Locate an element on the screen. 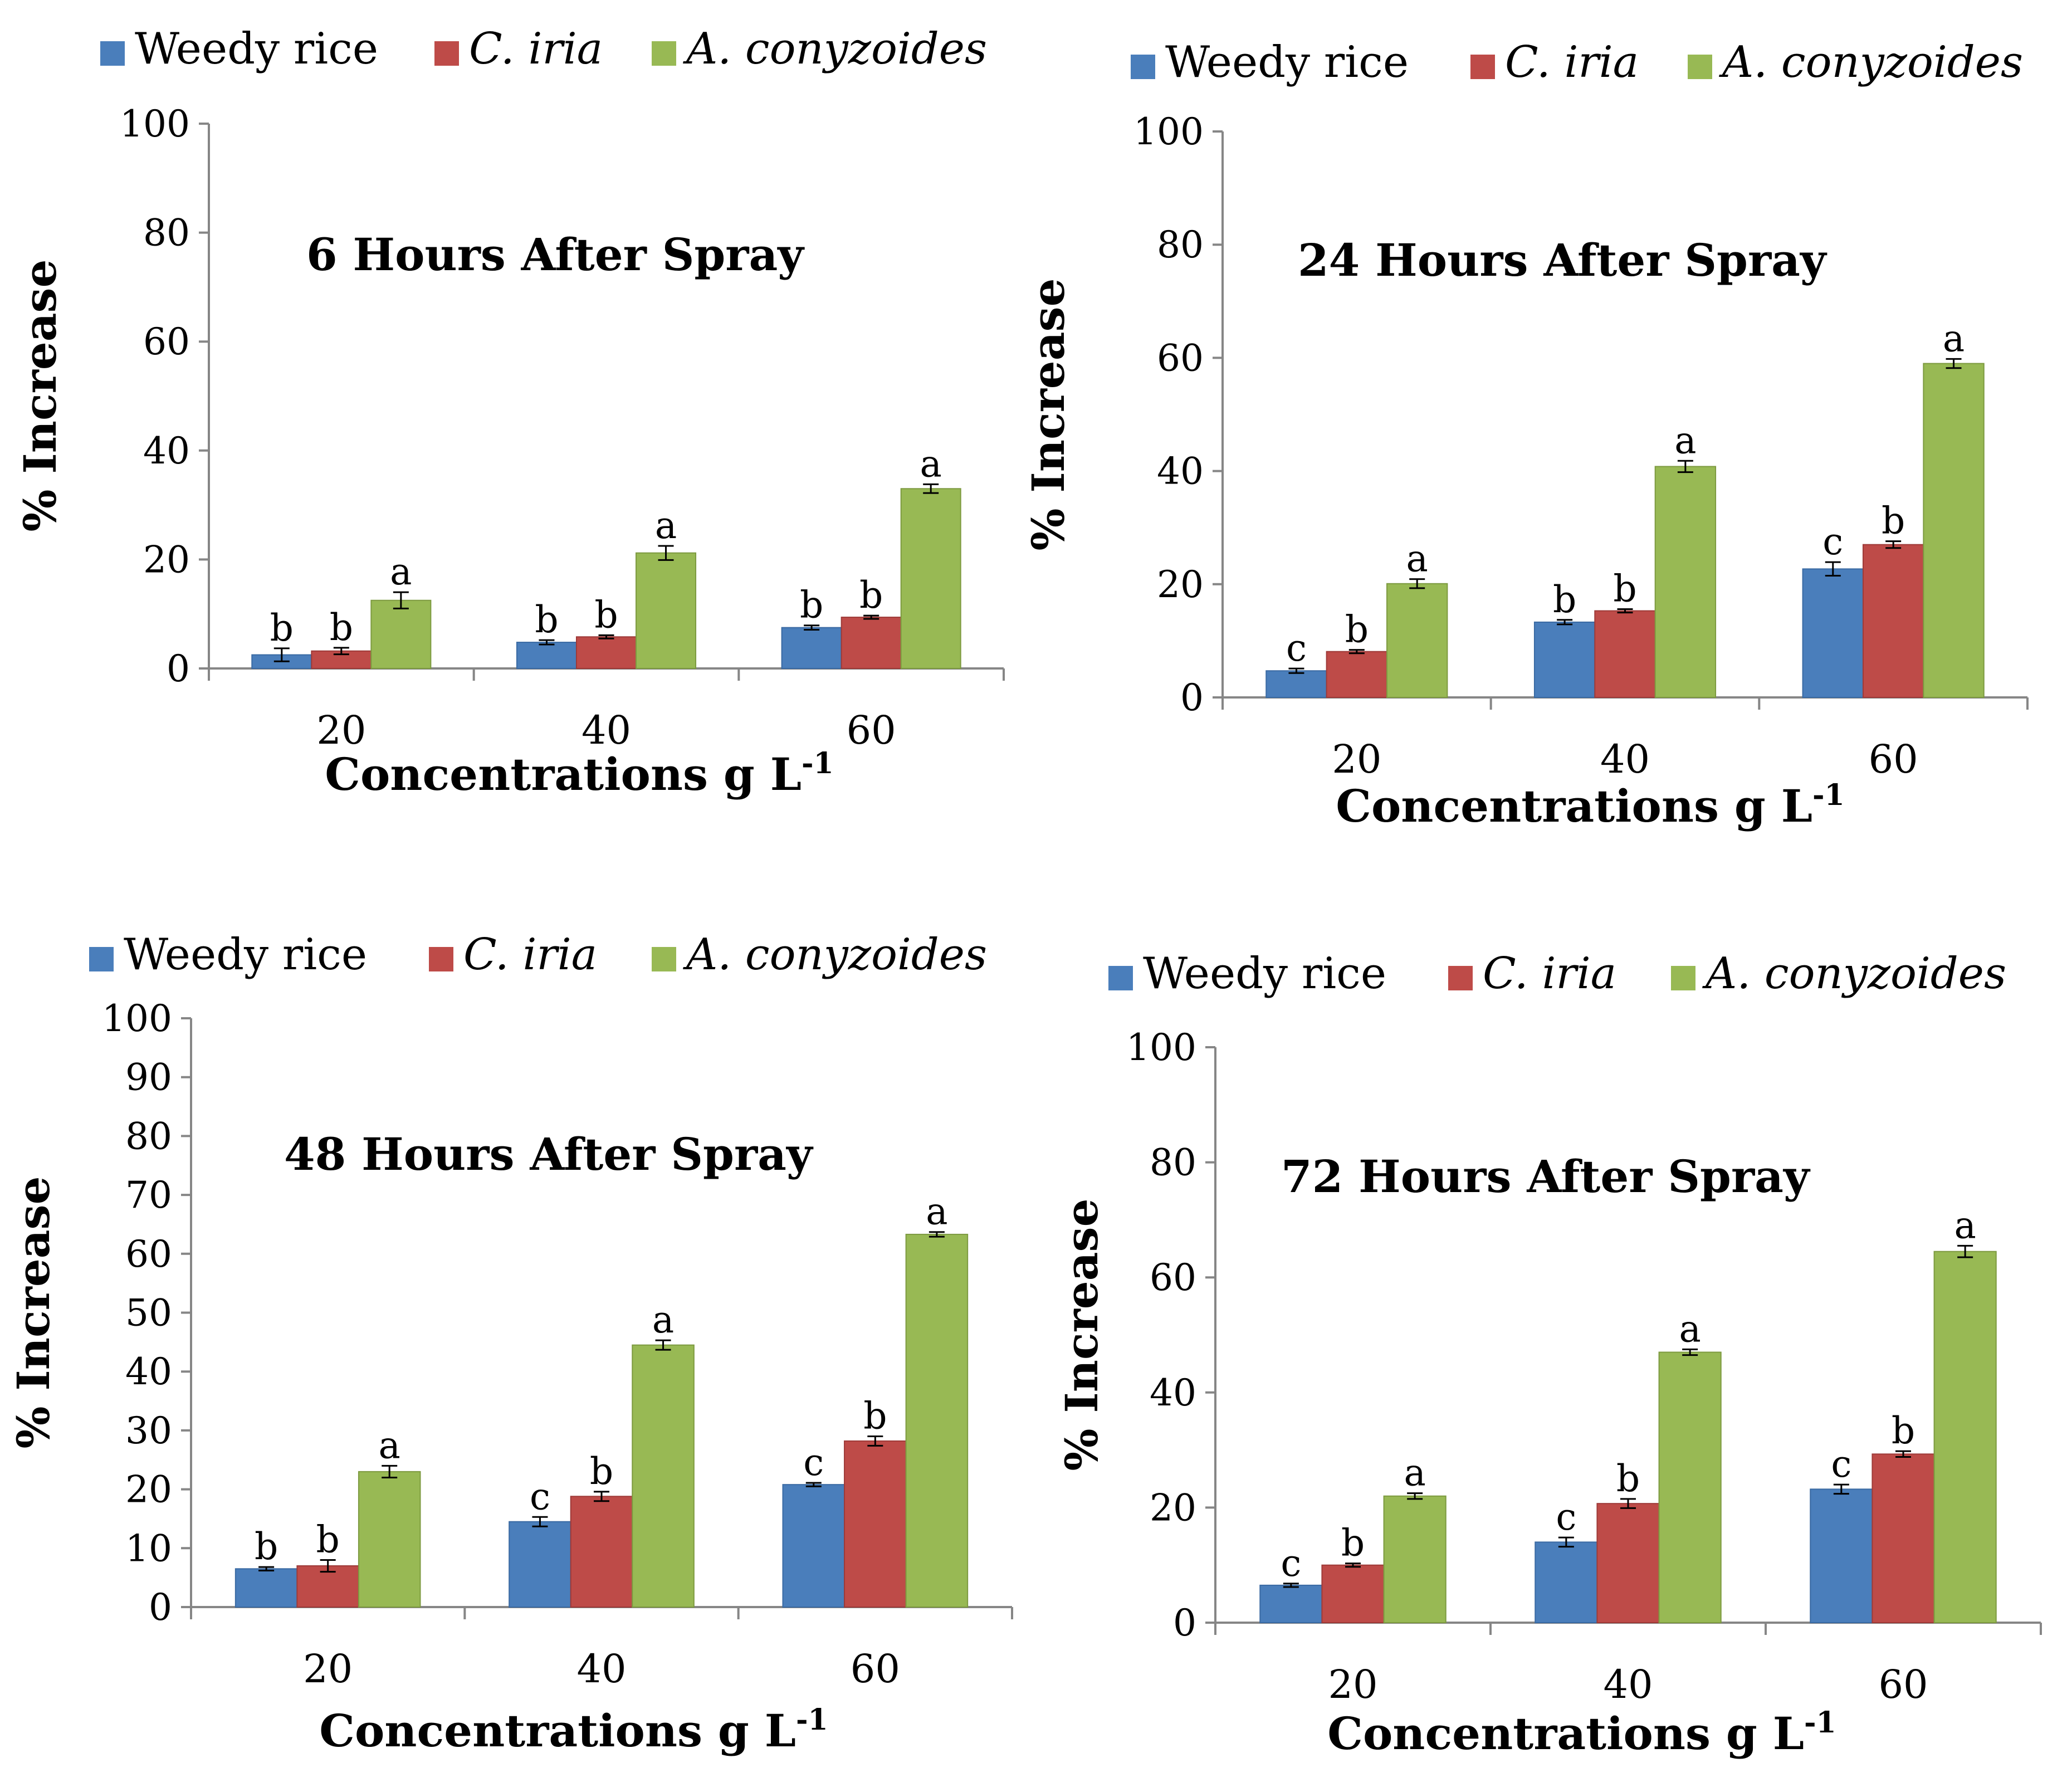  panel-title: 24 Hours After Spray is located at coordinates (1562, 260).